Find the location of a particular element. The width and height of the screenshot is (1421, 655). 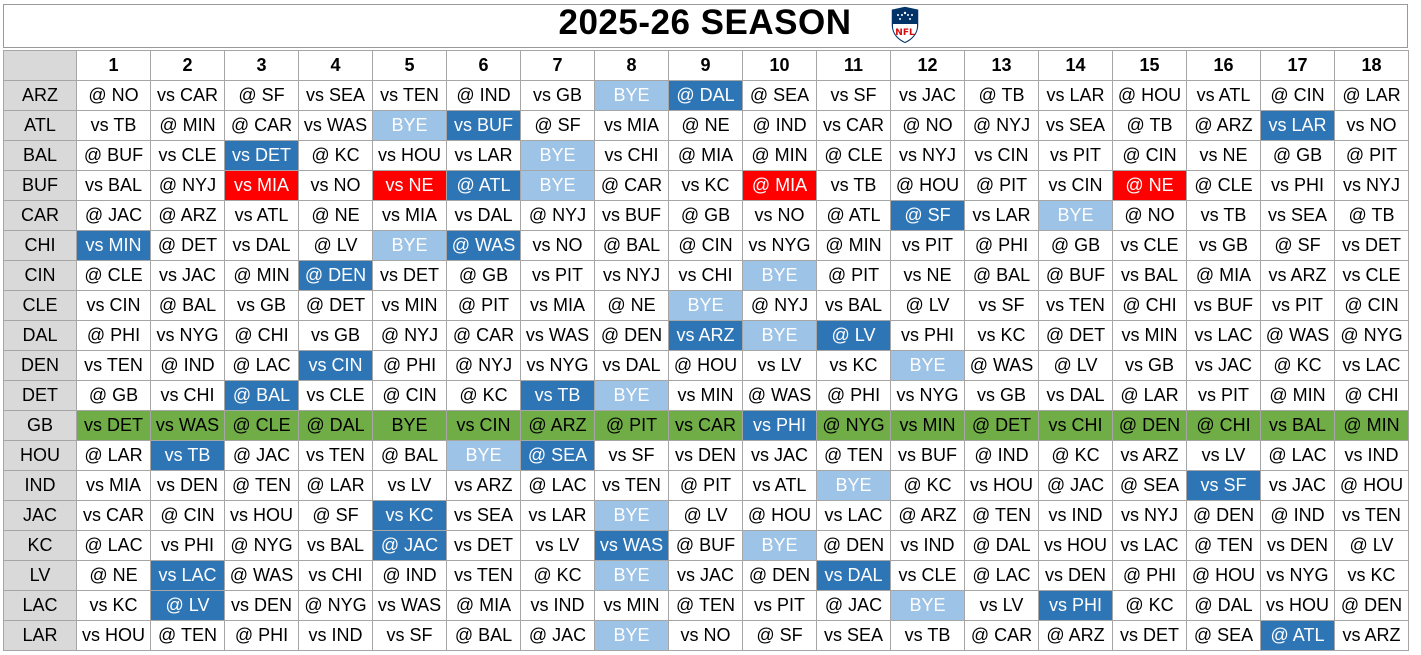

game-cell: vs CHI is located at coordinates (335, 575).